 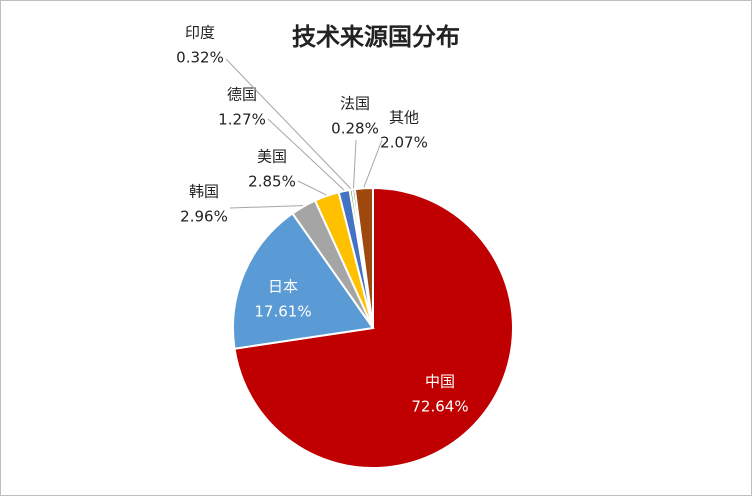 I want to click on value-label: 0.28%, so click(x=355, y=129).